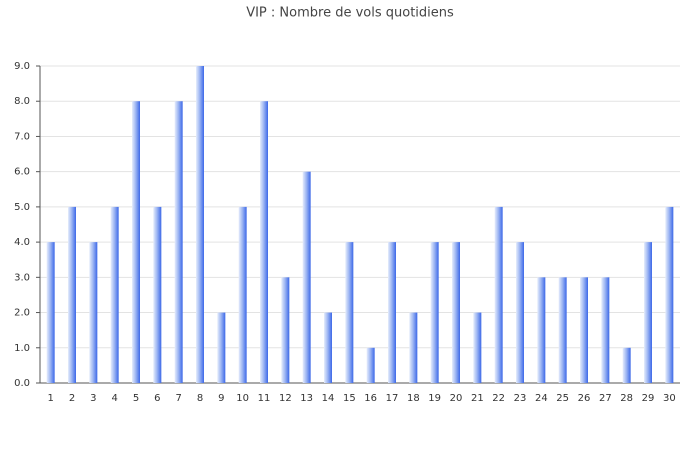 Image resolution: width=700 pixels, height=464 pixels. What do you see at coordinates (520, 398) in the screenshot?
I see `x-tick-label: 23` at bounding box center [520, 398].